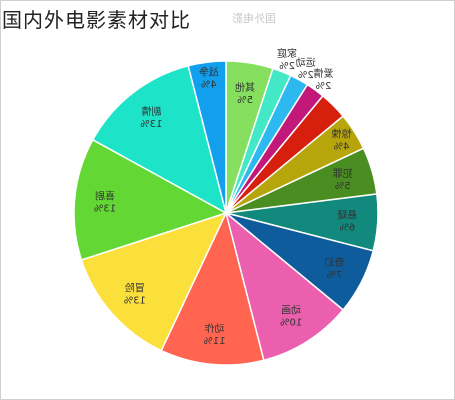 This screenshot has width=455, height=400. What do you see at coordinates (291, 311) in the screenshot?
I see `slice-label-9: 动画` at bounding box center [291, 311].